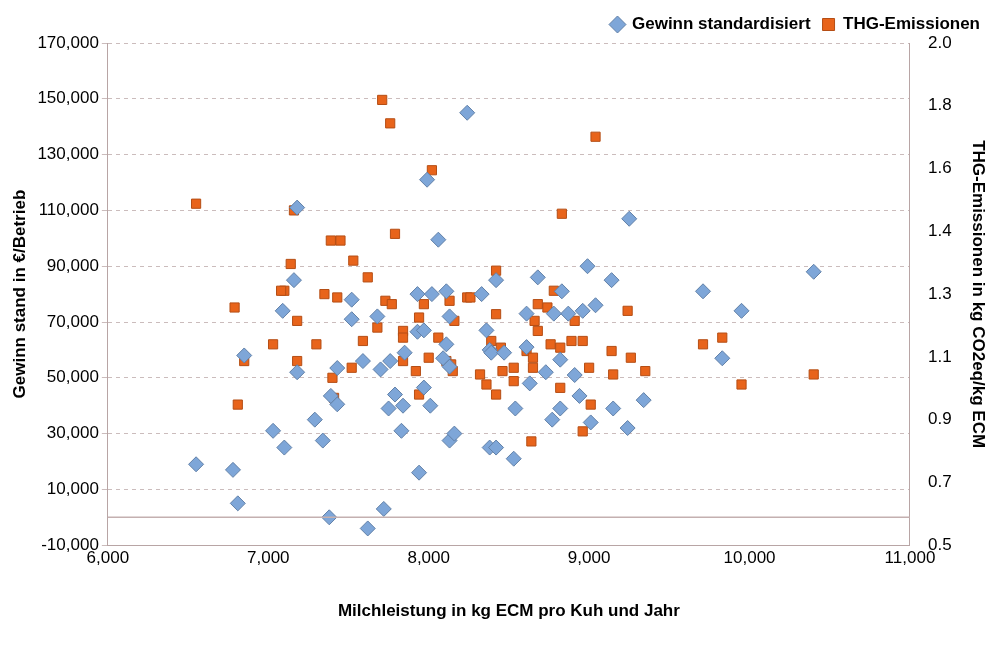 Image resolution: width=1002 pixels, height=646 pixels. What do you see at coordinates (428, 558) in the screenshot?
I see `x-tick-label: 8,000` at bounding box center [428, 558].